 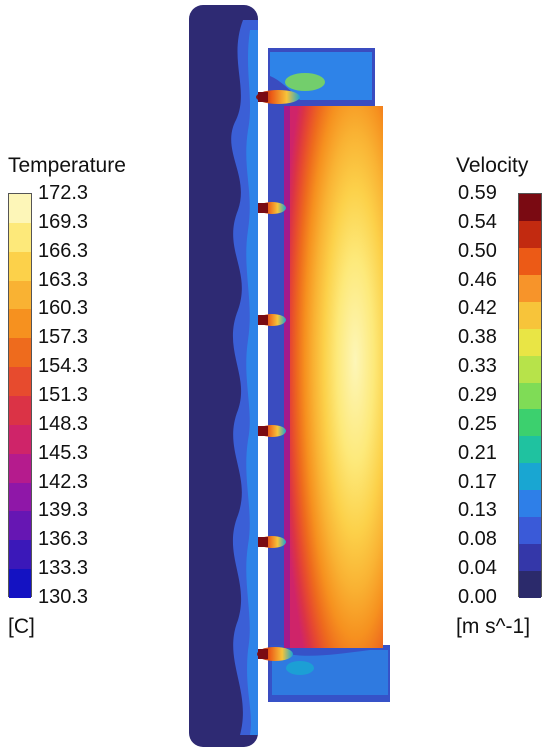 What do you see at coordinates (477, 395) in the screenshot?
I see `tick-label: 0.29` at bounding box center [477, 395].